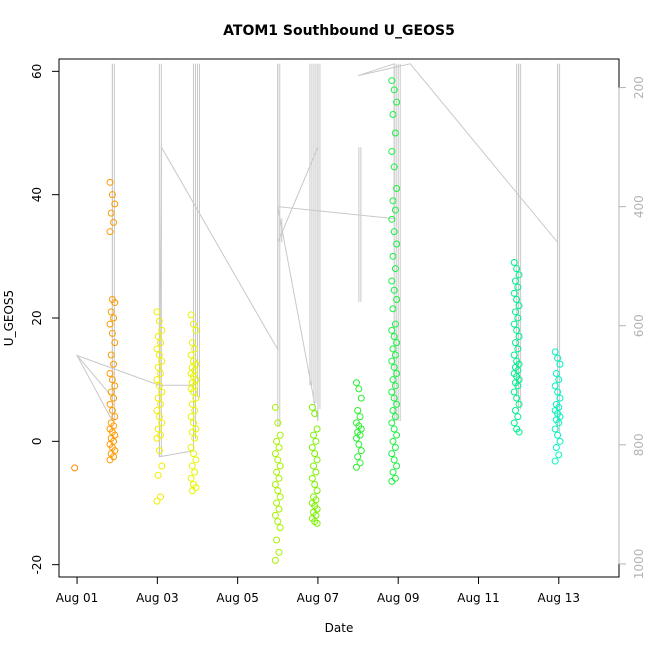 Image resolution: width=650 pixels, height=650 pixels. Describe the element at coordinates (639, 206) in the screenshot. I see `right-tick-label: 400` at that location.